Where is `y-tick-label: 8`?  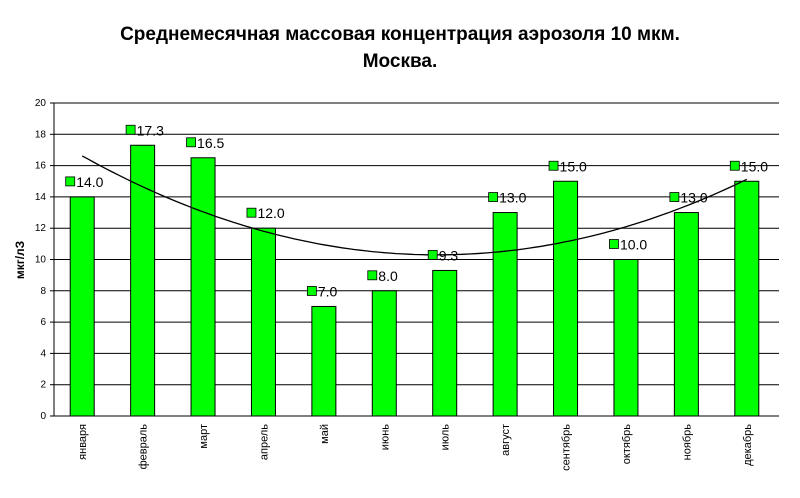
y-tick-label: 8 is located at coordinates (43, 291).